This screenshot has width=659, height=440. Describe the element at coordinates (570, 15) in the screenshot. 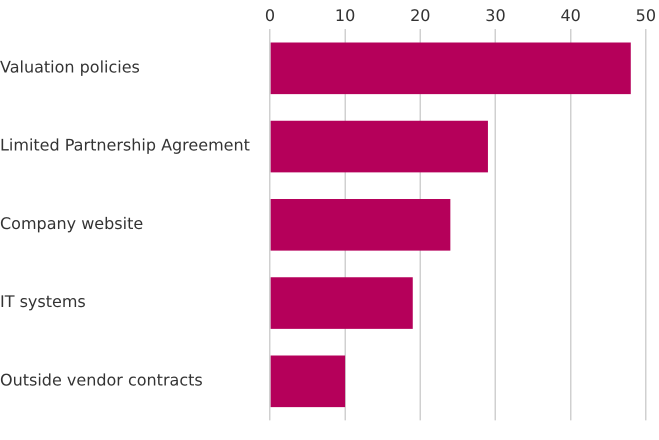

I see `x-tick-label: 40` at that location.